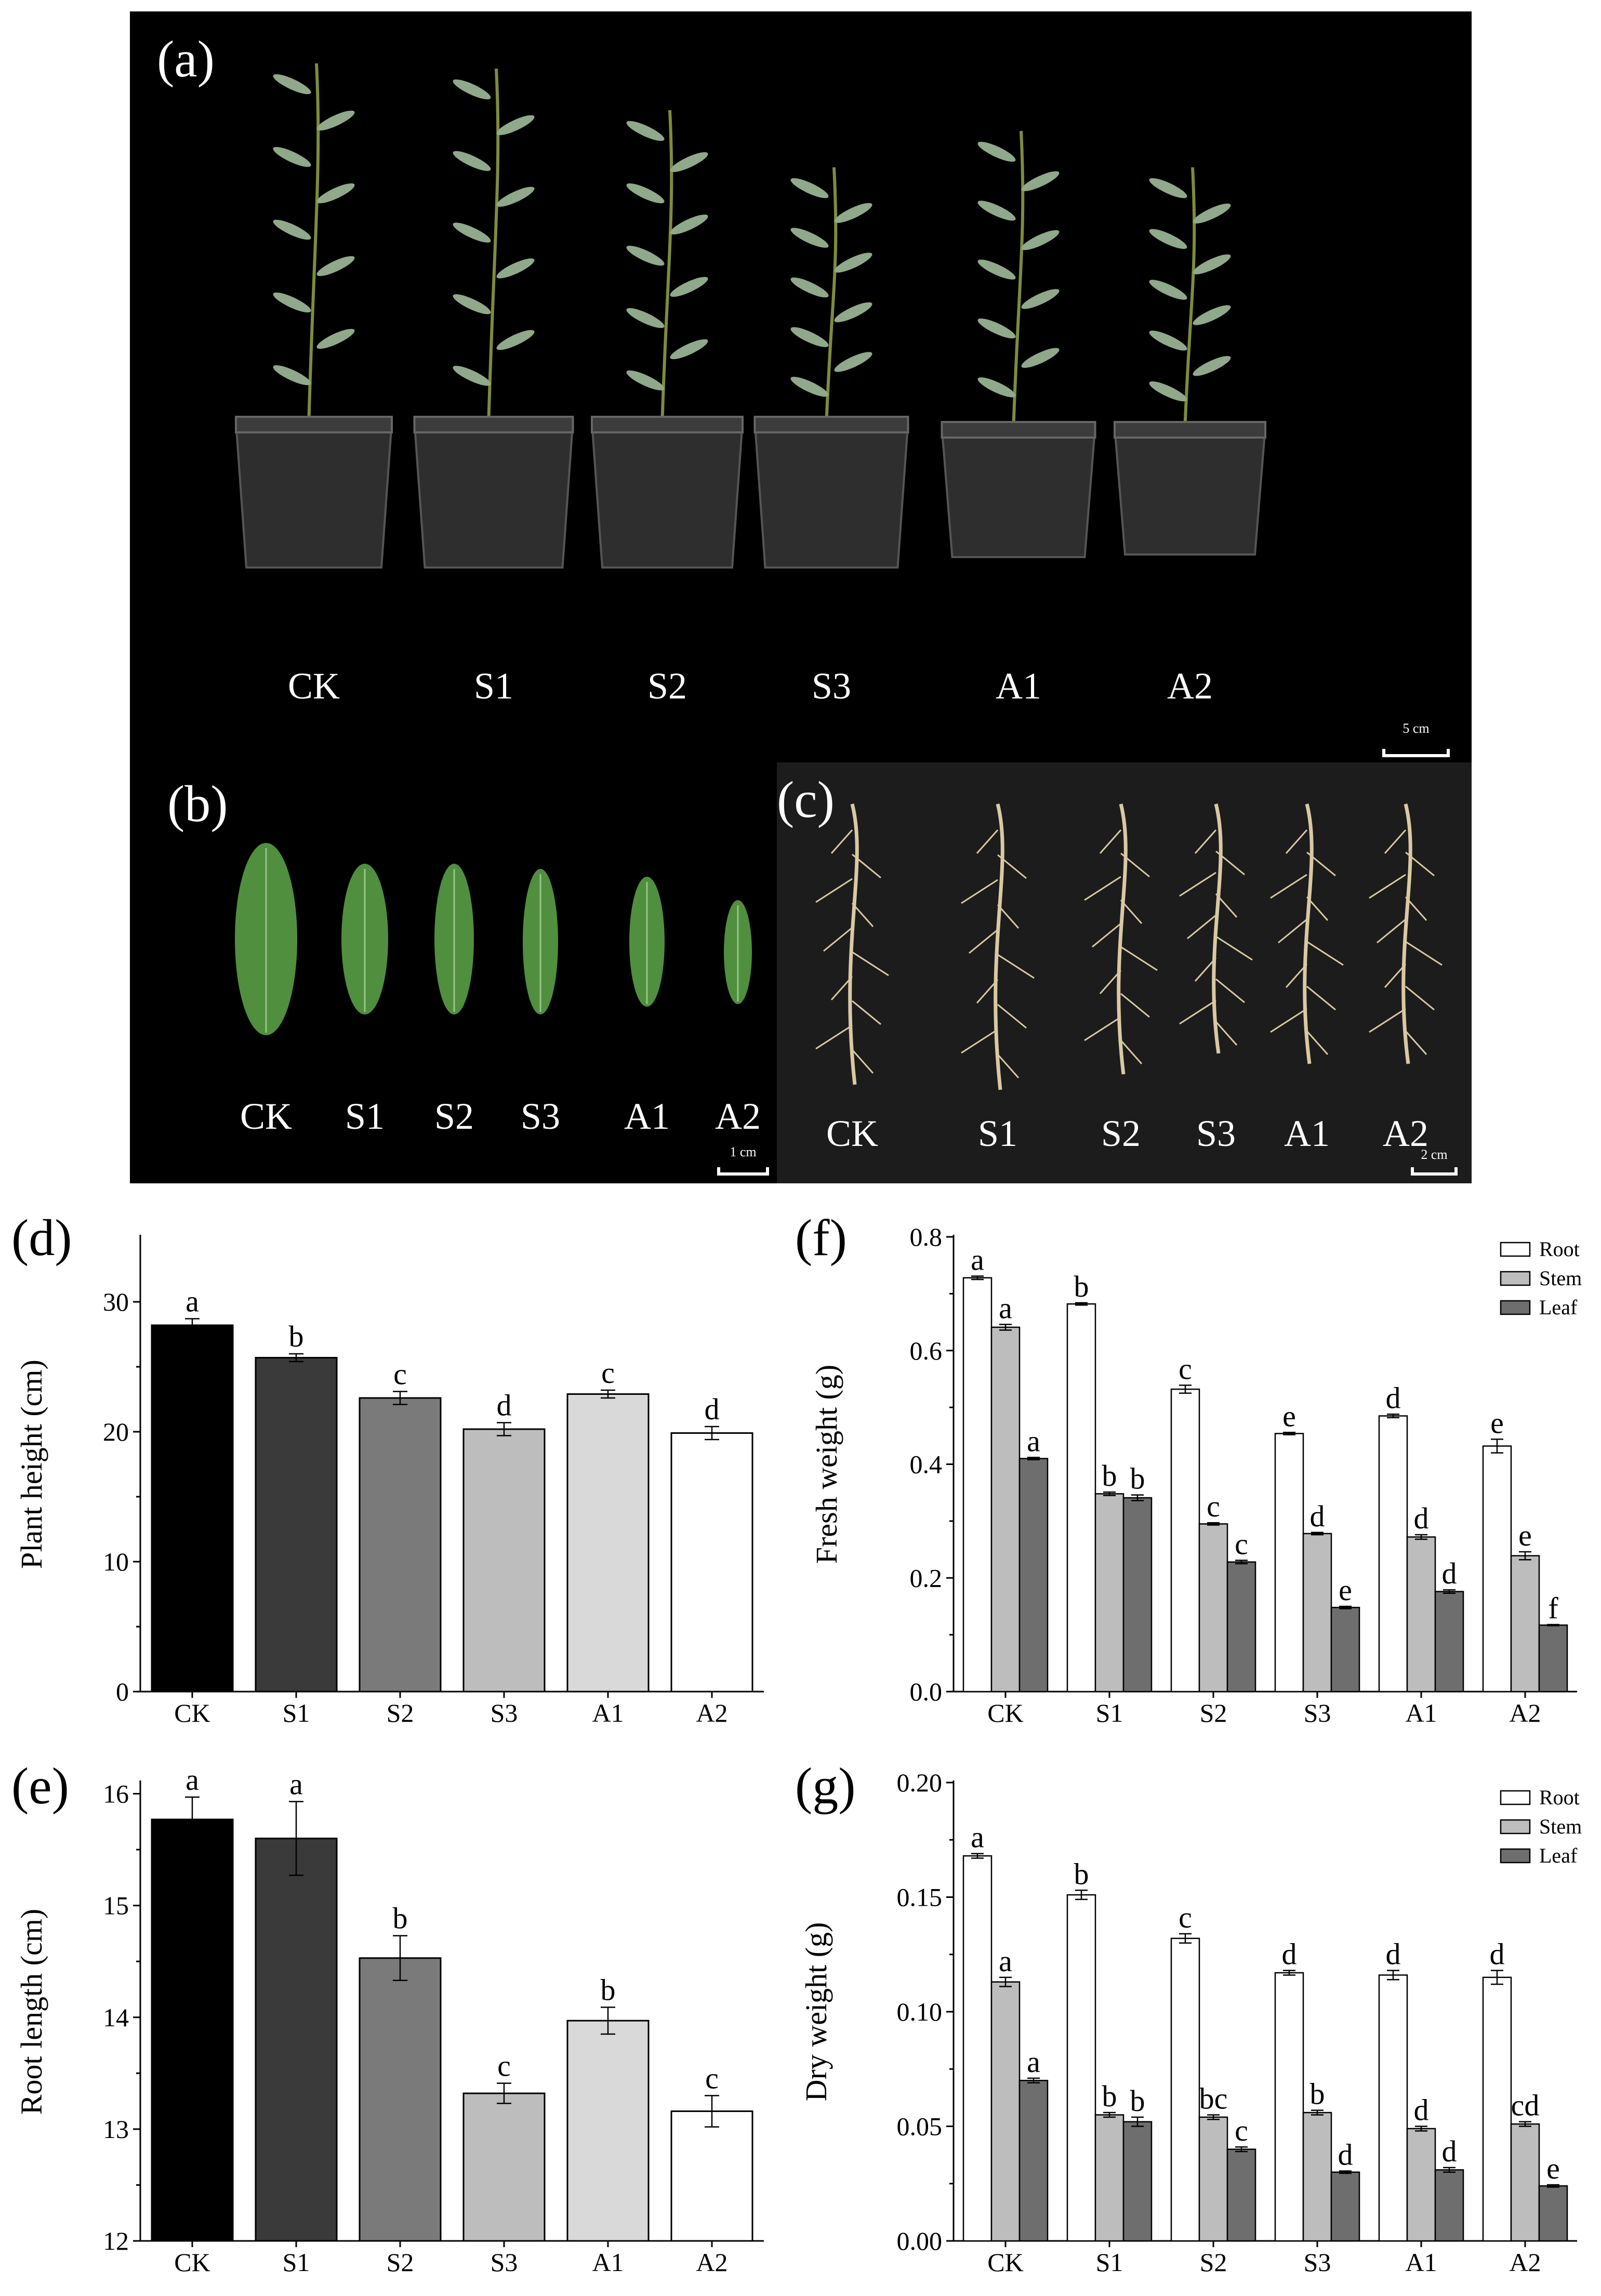  What do you see at coordinates (608, 1712) in the screenshot?
I see `x-tick-label-a1: A1` at bounding box center [608, 1712].